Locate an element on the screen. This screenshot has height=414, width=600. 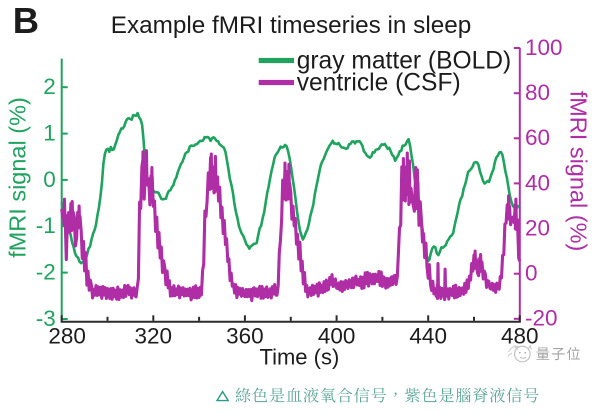
svg-text: gray matter (BOLD) is located at coordinates (404, 61).